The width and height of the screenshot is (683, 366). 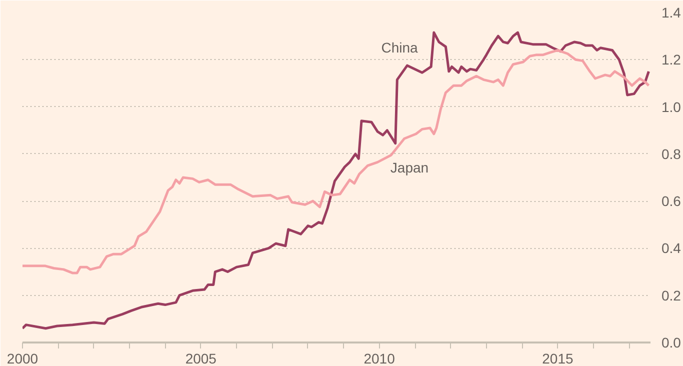 I want to click on series-label: China, so click(x=399, y=48).